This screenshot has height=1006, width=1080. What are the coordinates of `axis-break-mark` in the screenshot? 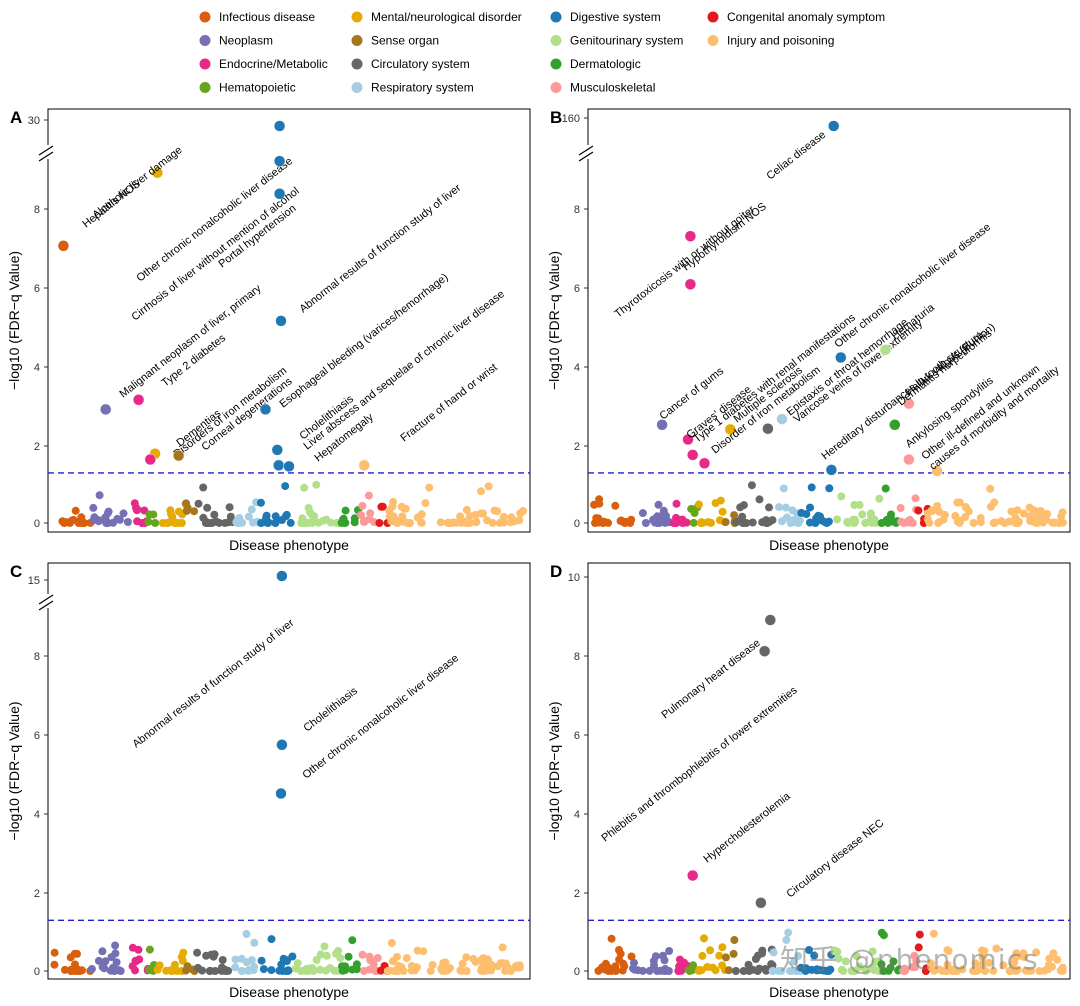 It's located at (46, 605).